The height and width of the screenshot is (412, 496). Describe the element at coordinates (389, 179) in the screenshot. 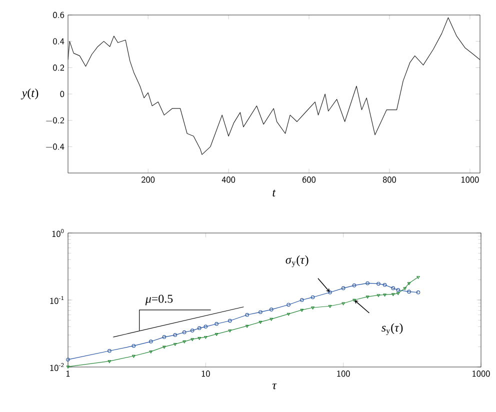

I see `x-tick-label: 800` at that location.